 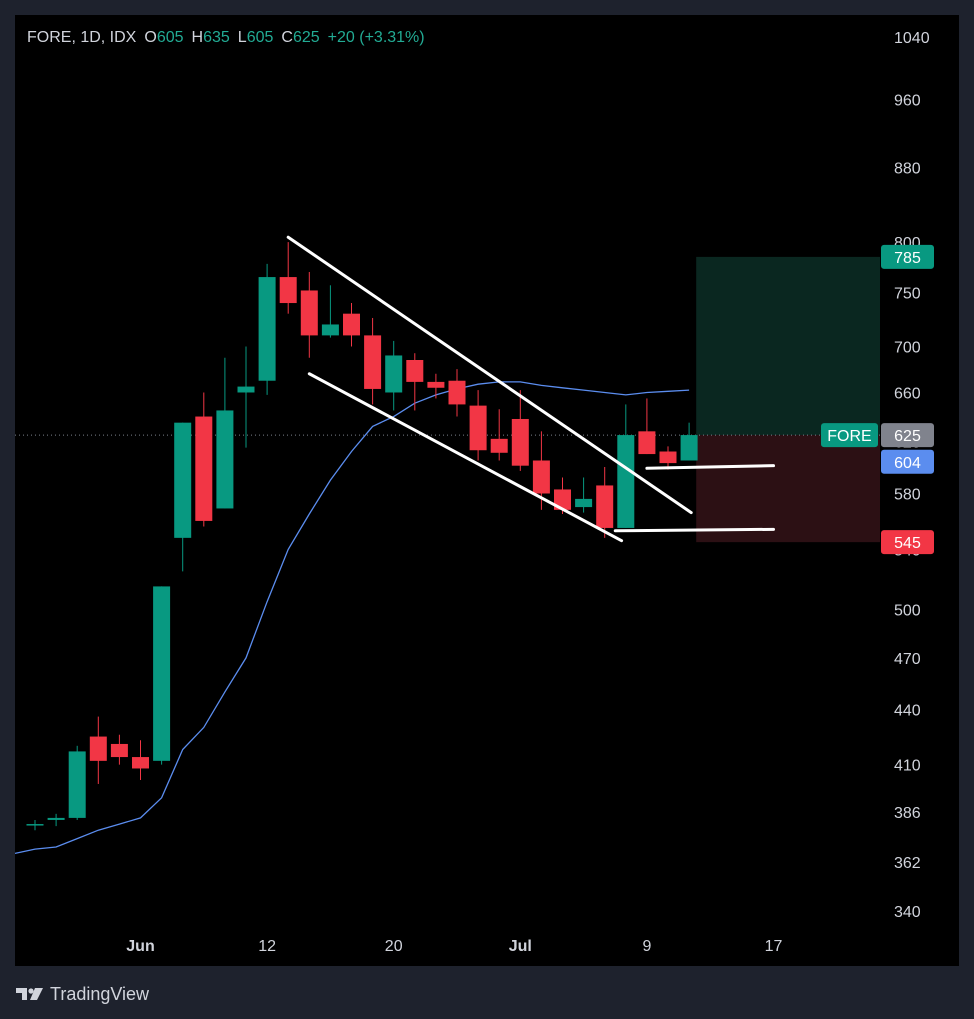 What do you see at coordinates (100, 993) in the screenshot?
I see `tradingview-brand-text: TradingView` at bounding box center [100, 993].